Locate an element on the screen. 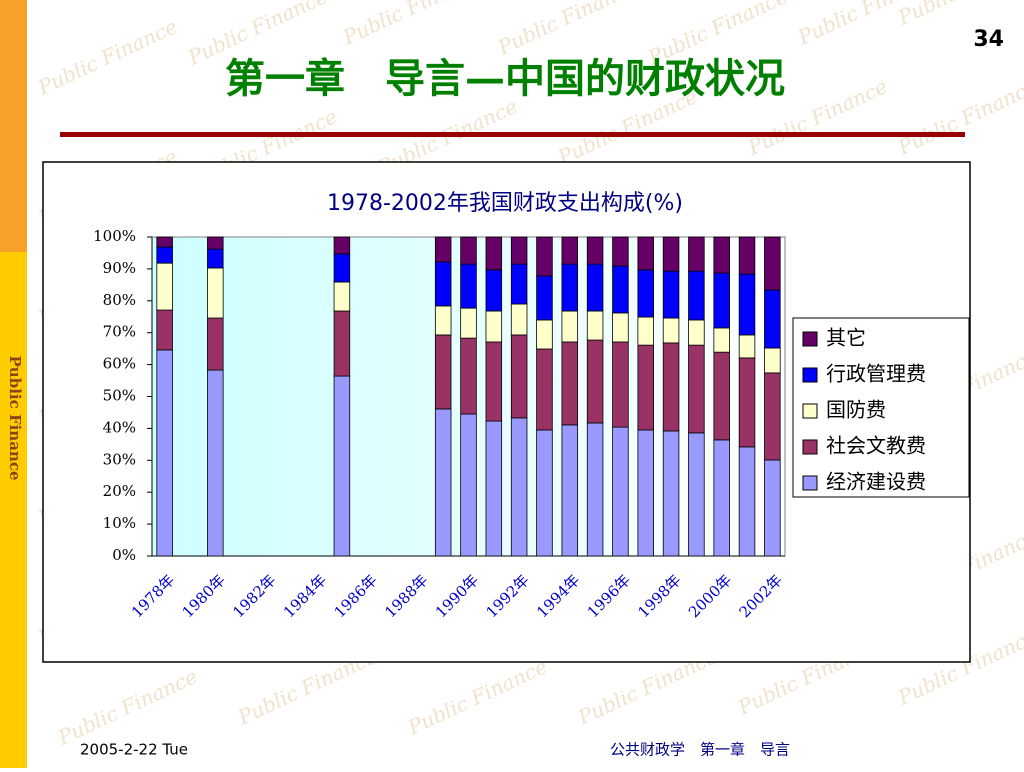 Image resolution: width=1024 pixels, height=772 pixels. legend-box is located at coordinates (881, 407).